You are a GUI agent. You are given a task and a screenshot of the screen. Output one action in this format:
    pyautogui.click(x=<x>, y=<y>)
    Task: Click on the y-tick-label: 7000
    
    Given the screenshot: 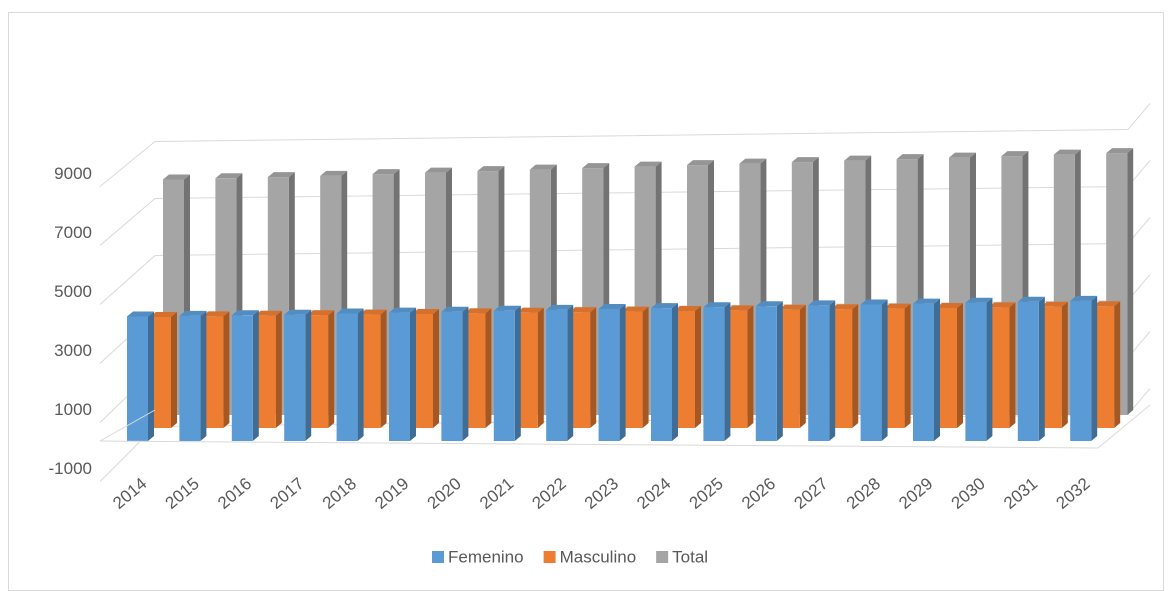 What is the action you would take?
    pyautogui.click(x=73, y=232)
    